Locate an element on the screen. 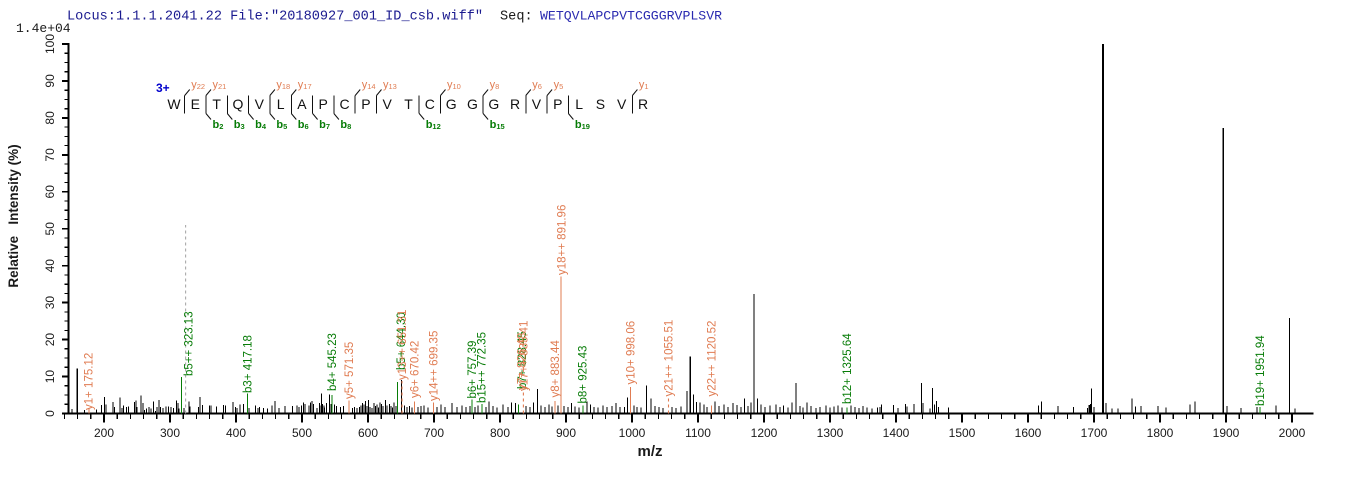  svg-text: 2000 is located at coordinates (1292, 433).